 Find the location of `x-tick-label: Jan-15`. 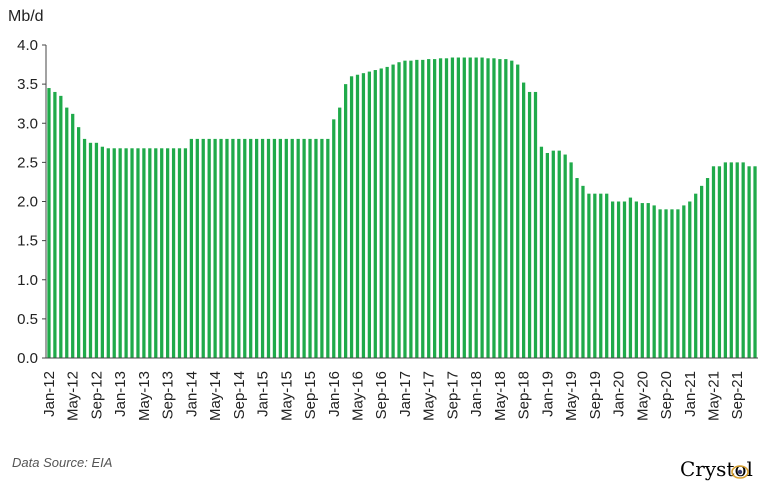

x-tick-label: Jan-15 is located at coordinates (263, 394).